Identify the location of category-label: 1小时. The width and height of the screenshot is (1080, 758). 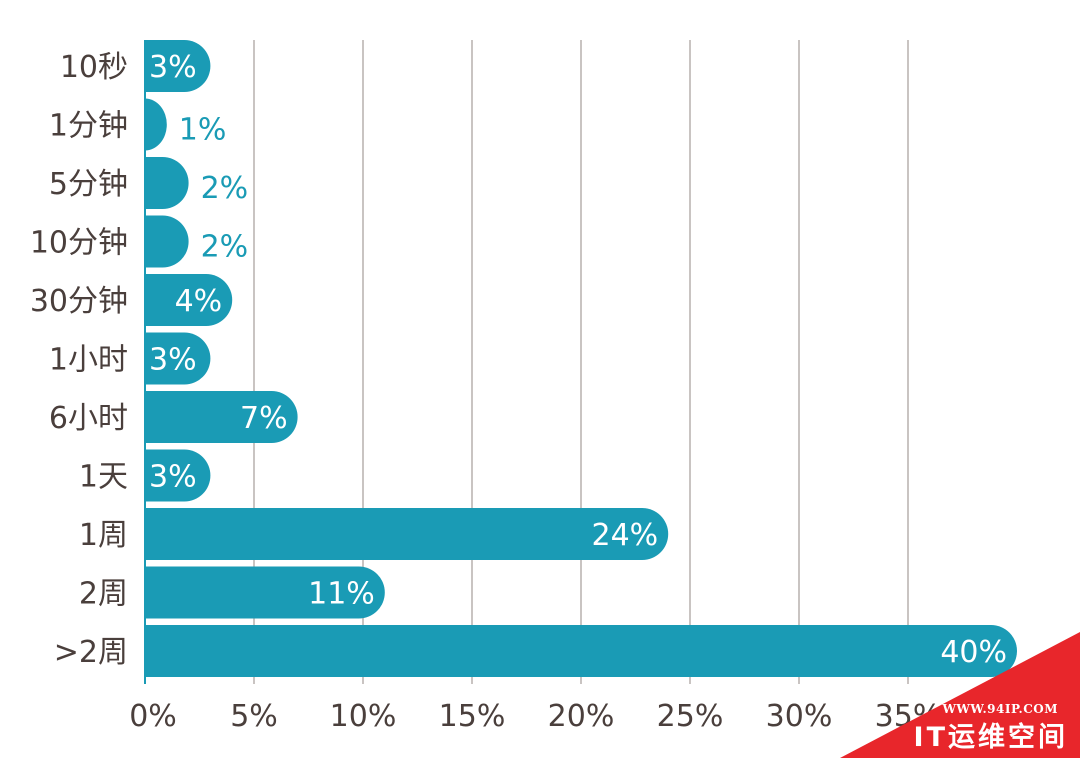
(88, 360).